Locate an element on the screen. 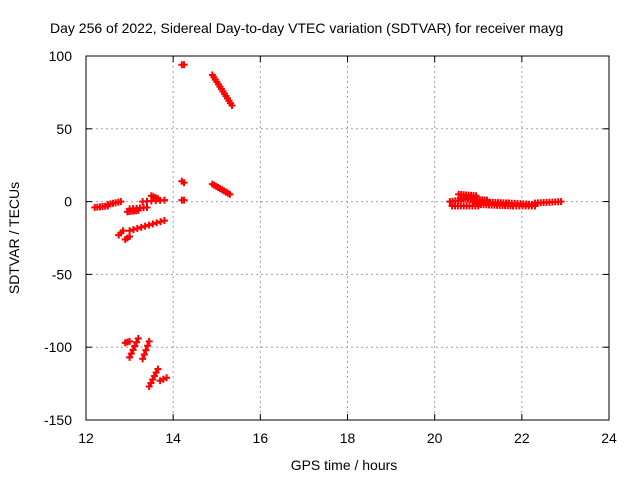 The width and height of the screenshot is (640, 480). x-tick-label: 20 is located at coordinates (435, 438).